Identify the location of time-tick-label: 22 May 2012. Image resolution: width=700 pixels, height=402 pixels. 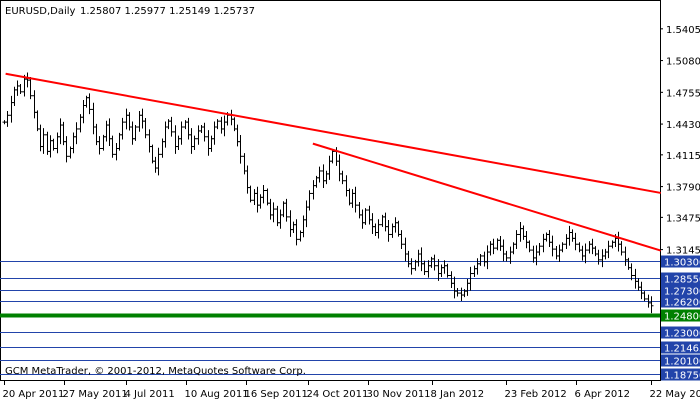
(675, 394).